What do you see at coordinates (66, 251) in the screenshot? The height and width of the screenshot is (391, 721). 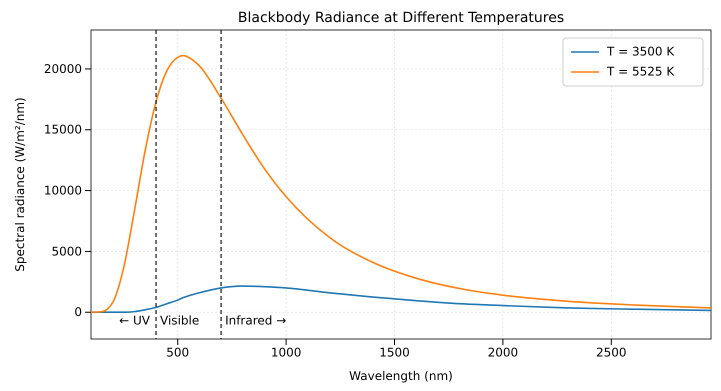 I see `y-tick-label: 5000` at bounding box center [66, 251].